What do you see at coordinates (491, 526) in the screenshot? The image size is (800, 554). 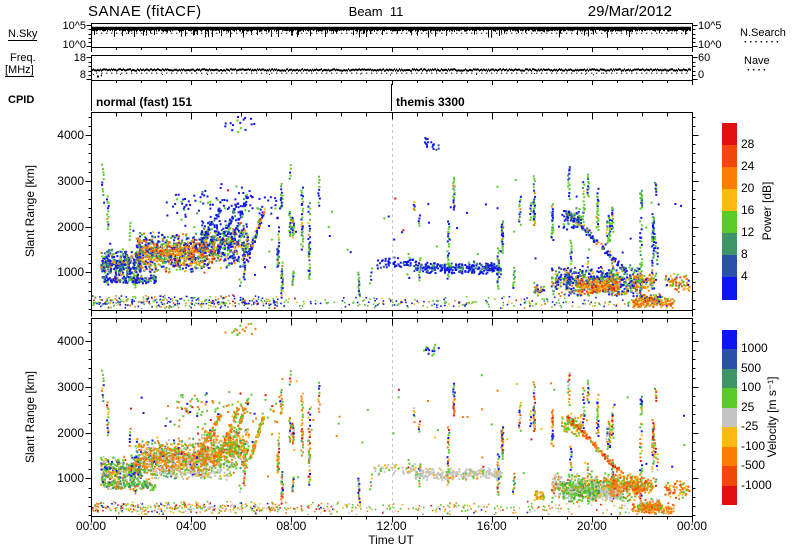 I see `x-tick-label: 16:00` at bounding box center [491, 526].